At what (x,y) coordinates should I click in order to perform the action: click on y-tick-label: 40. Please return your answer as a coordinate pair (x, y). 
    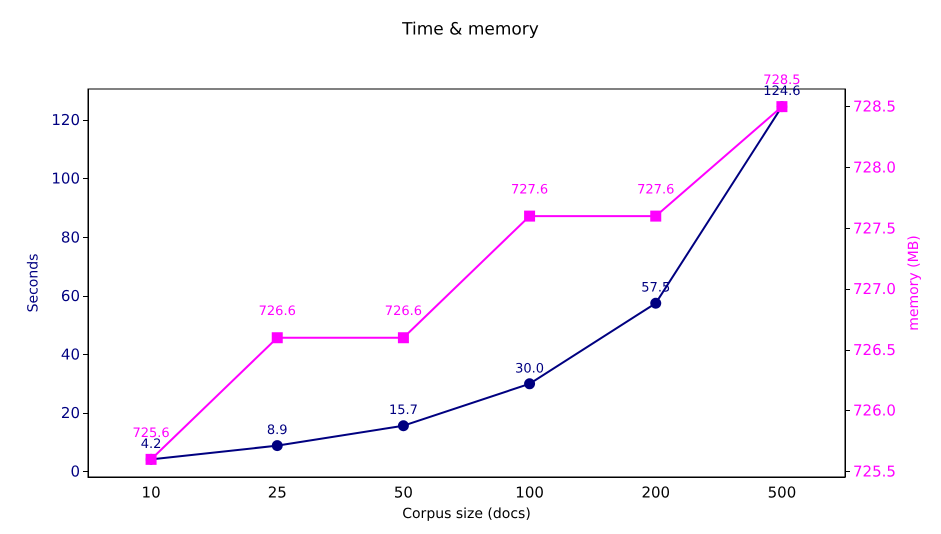
    Looking at the image, I should click on (70, 355).